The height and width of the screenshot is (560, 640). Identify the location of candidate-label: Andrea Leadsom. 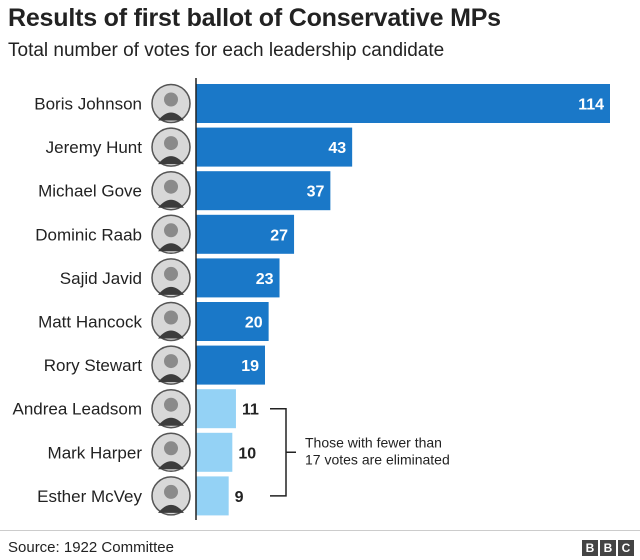
(77, 409).